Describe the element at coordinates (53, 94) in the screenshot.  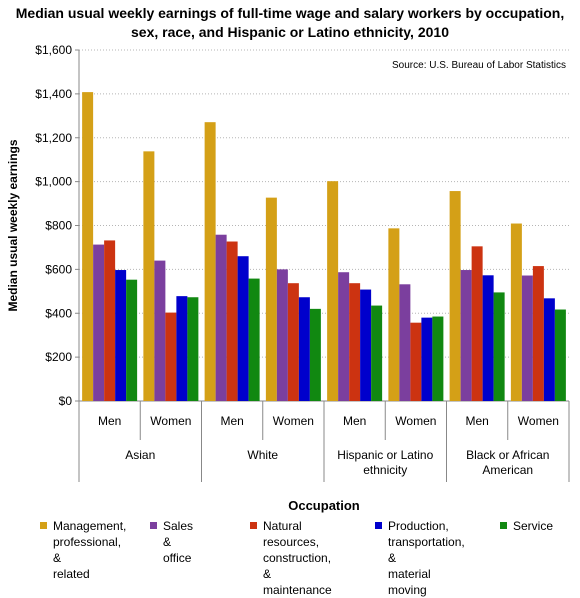
I see `y-tick-label: $1,400` at that location.